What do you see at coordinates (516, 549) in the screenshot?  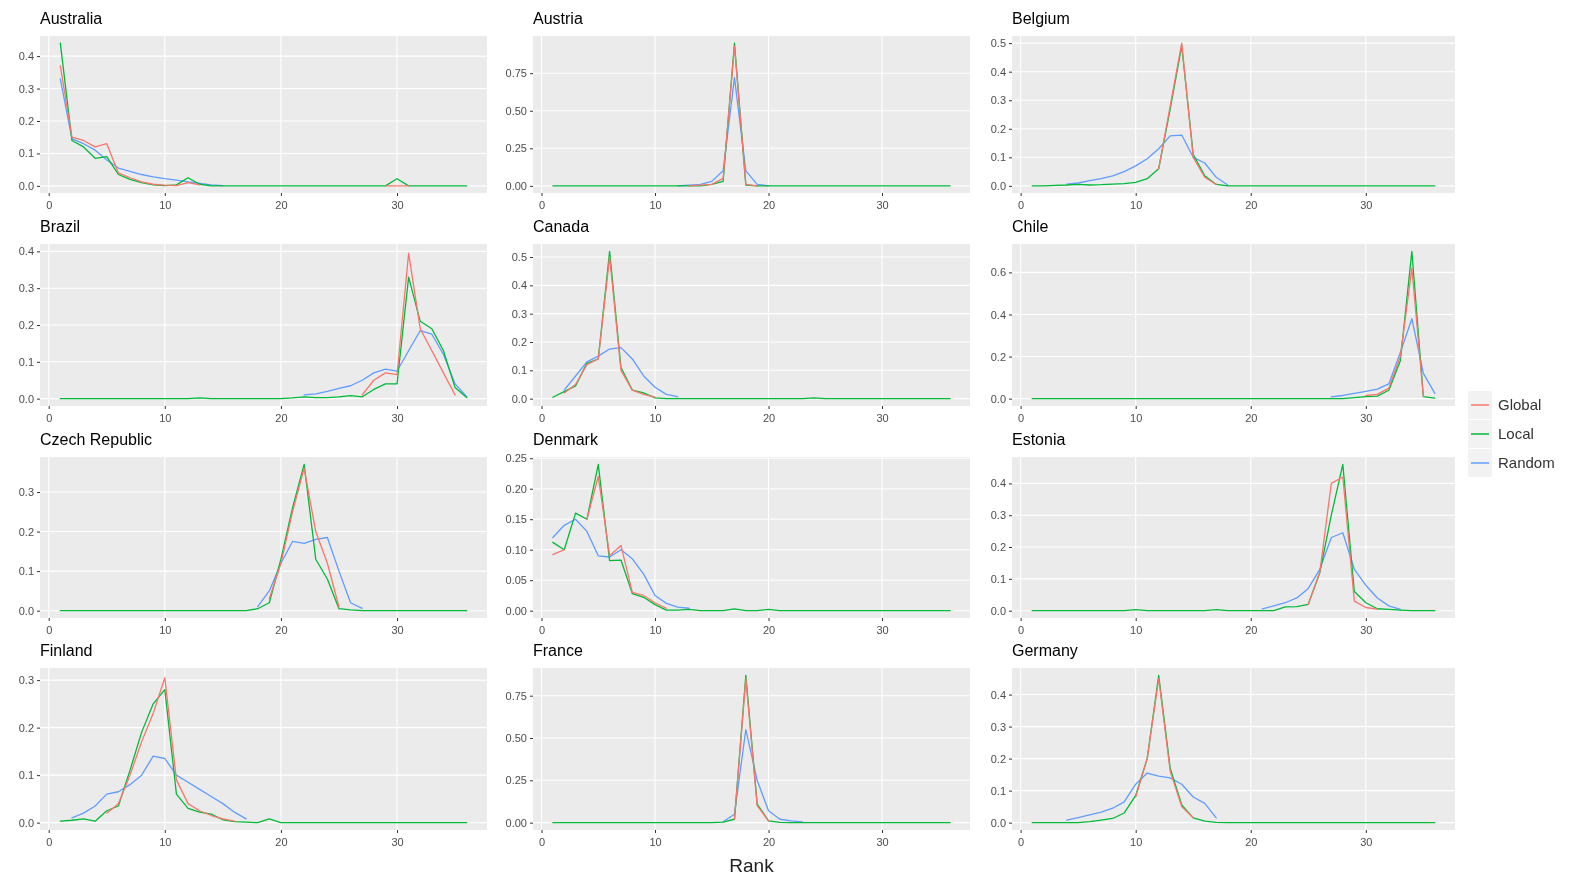 I see `y-tick-label: 0.10` at bounding box center [516, 549].